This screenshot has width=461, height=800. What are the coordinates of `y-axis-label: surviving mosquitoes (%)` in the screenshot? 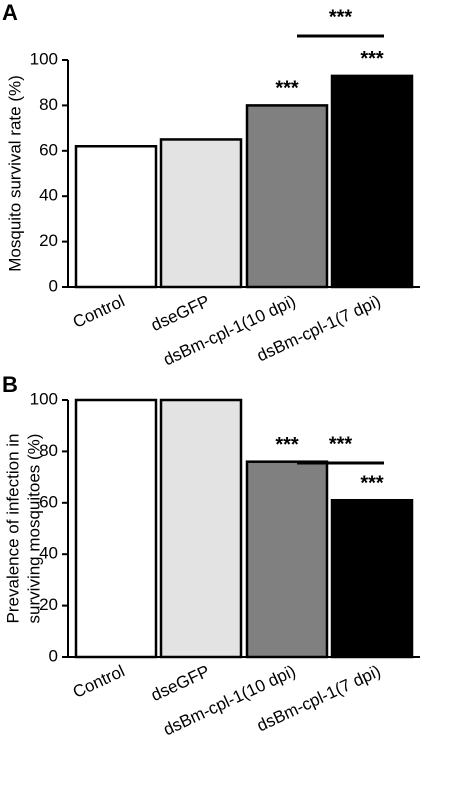 It's located at (33, 529).